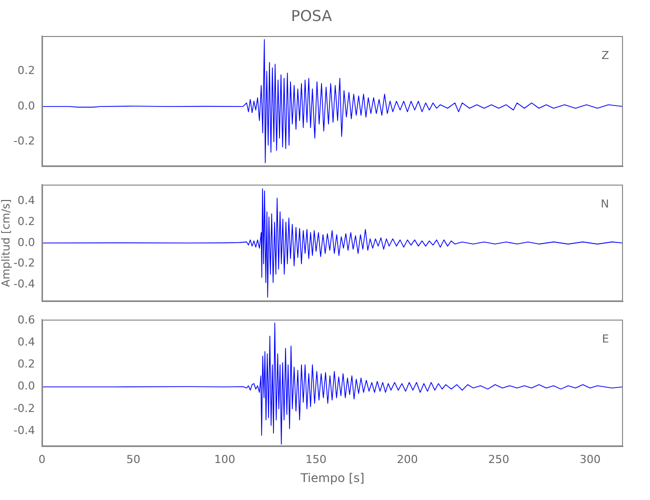  I want to click on x-axis-title: Tiempo [s], so click(332, 477).